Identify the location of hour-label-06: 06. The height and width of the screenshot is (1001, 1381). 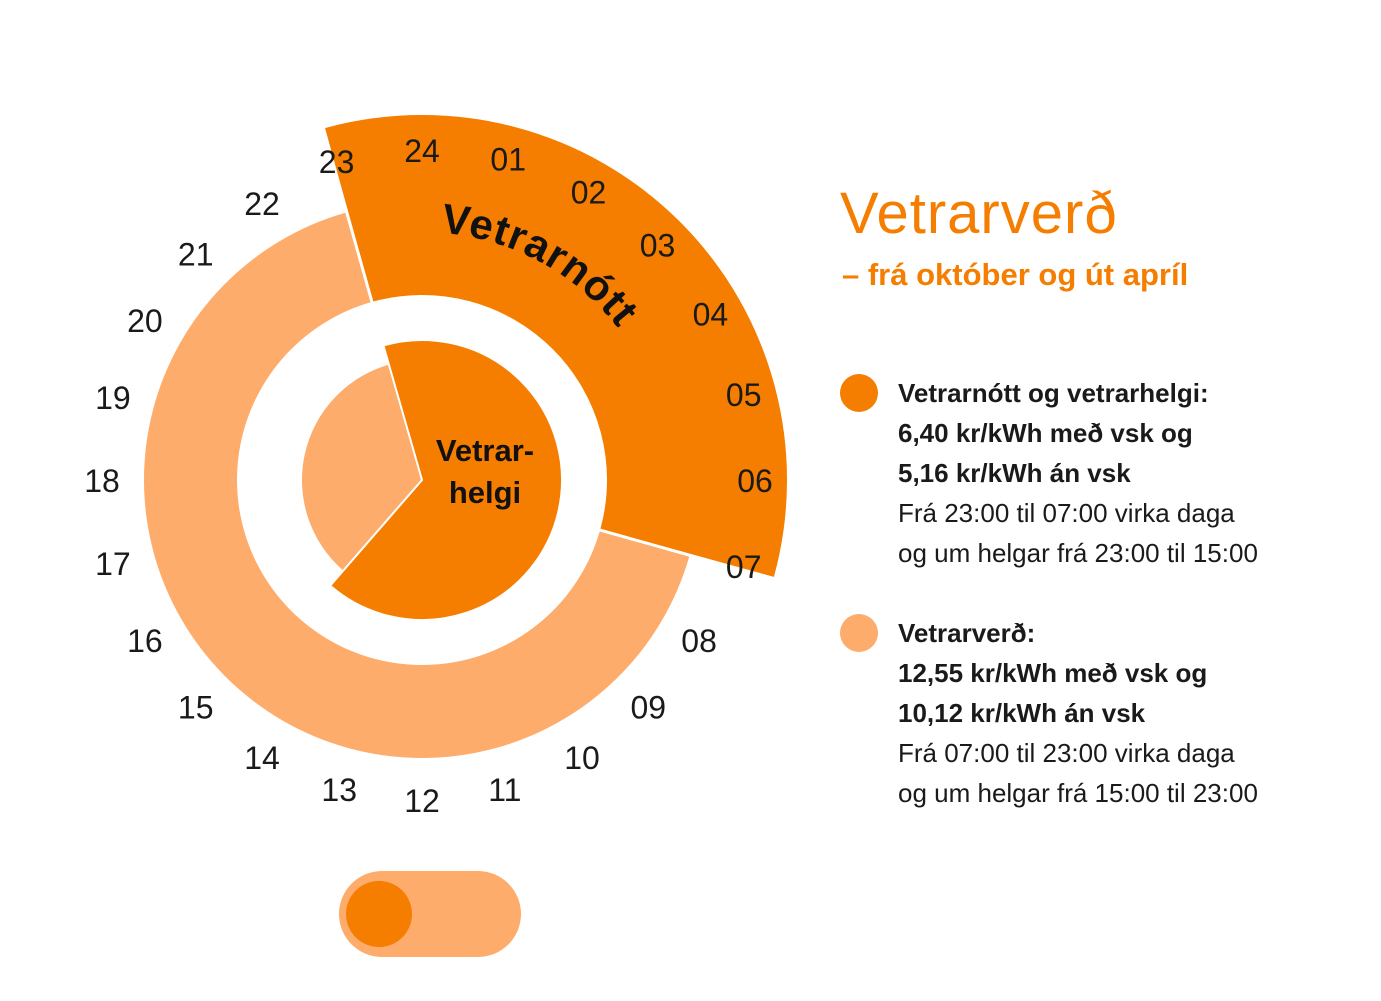
(755, 481).